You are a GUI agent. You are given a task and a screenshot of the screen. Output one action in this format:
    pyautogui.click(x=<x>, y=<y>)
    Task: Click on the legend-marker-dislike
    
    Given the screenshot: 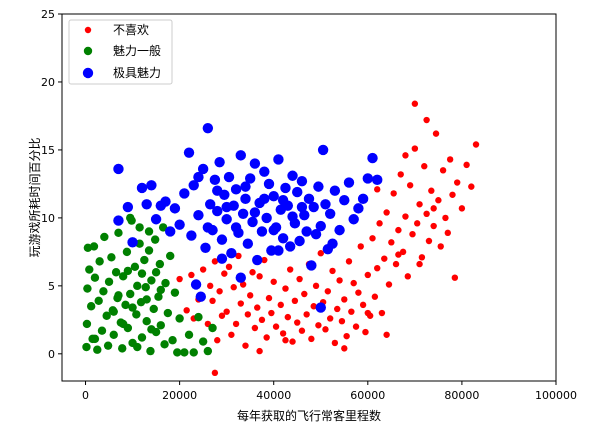 What is the action you would take?
    pyautogui.click(x=88, y=30)
    